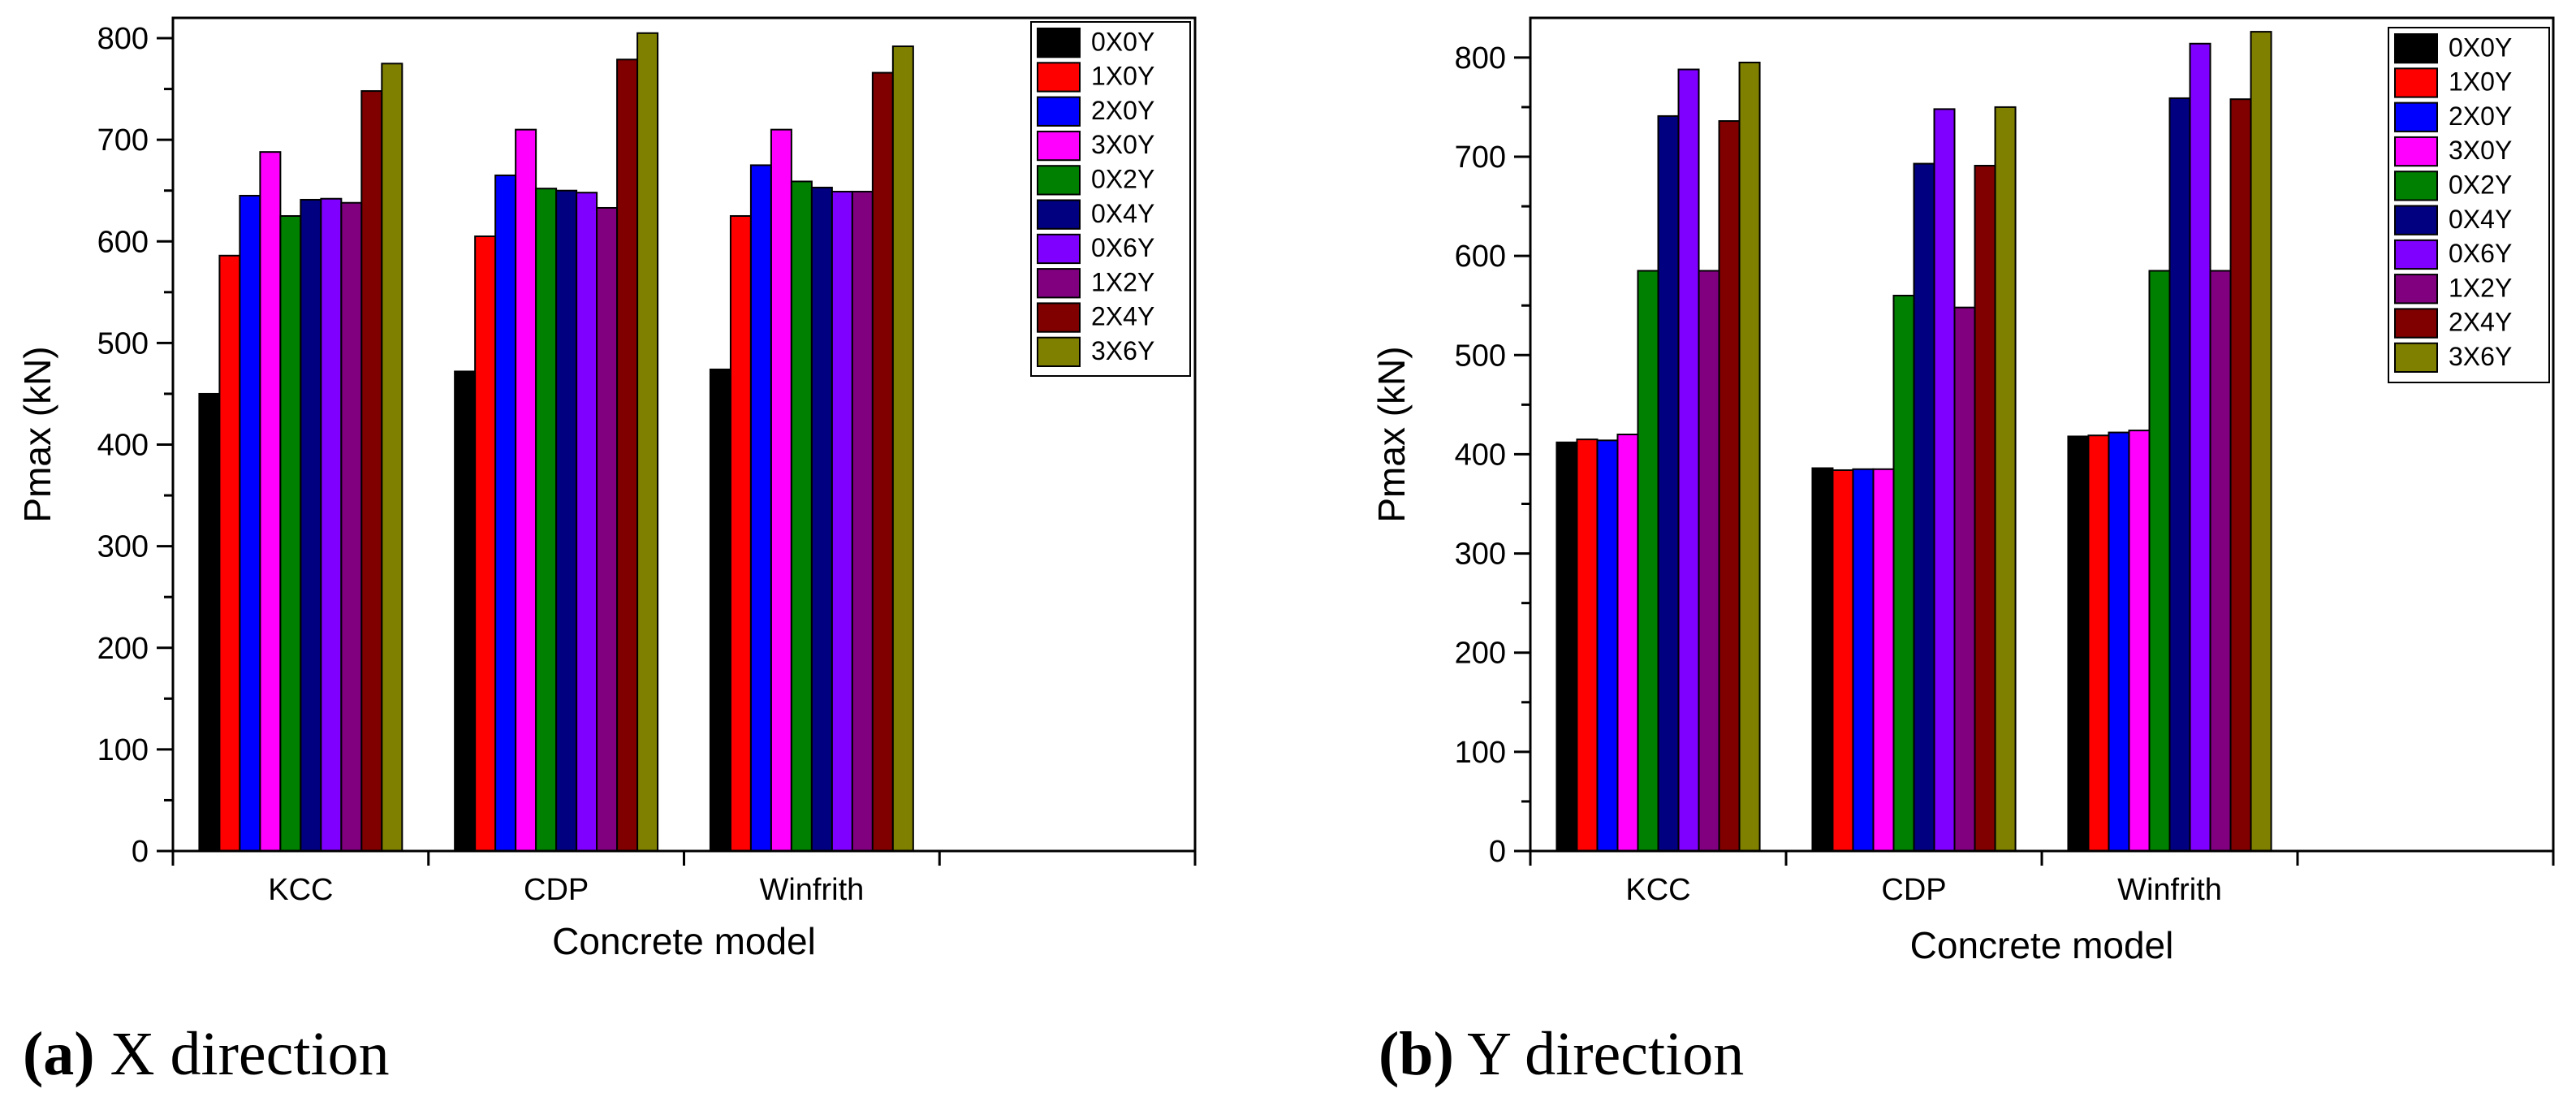 Image resolution: width=2576 pixels, height=1106 pixels. Describe the element at coordinates (1985, 508) in the screenshot. I see `panel-b-bar-2x4y-cdp` at that location.